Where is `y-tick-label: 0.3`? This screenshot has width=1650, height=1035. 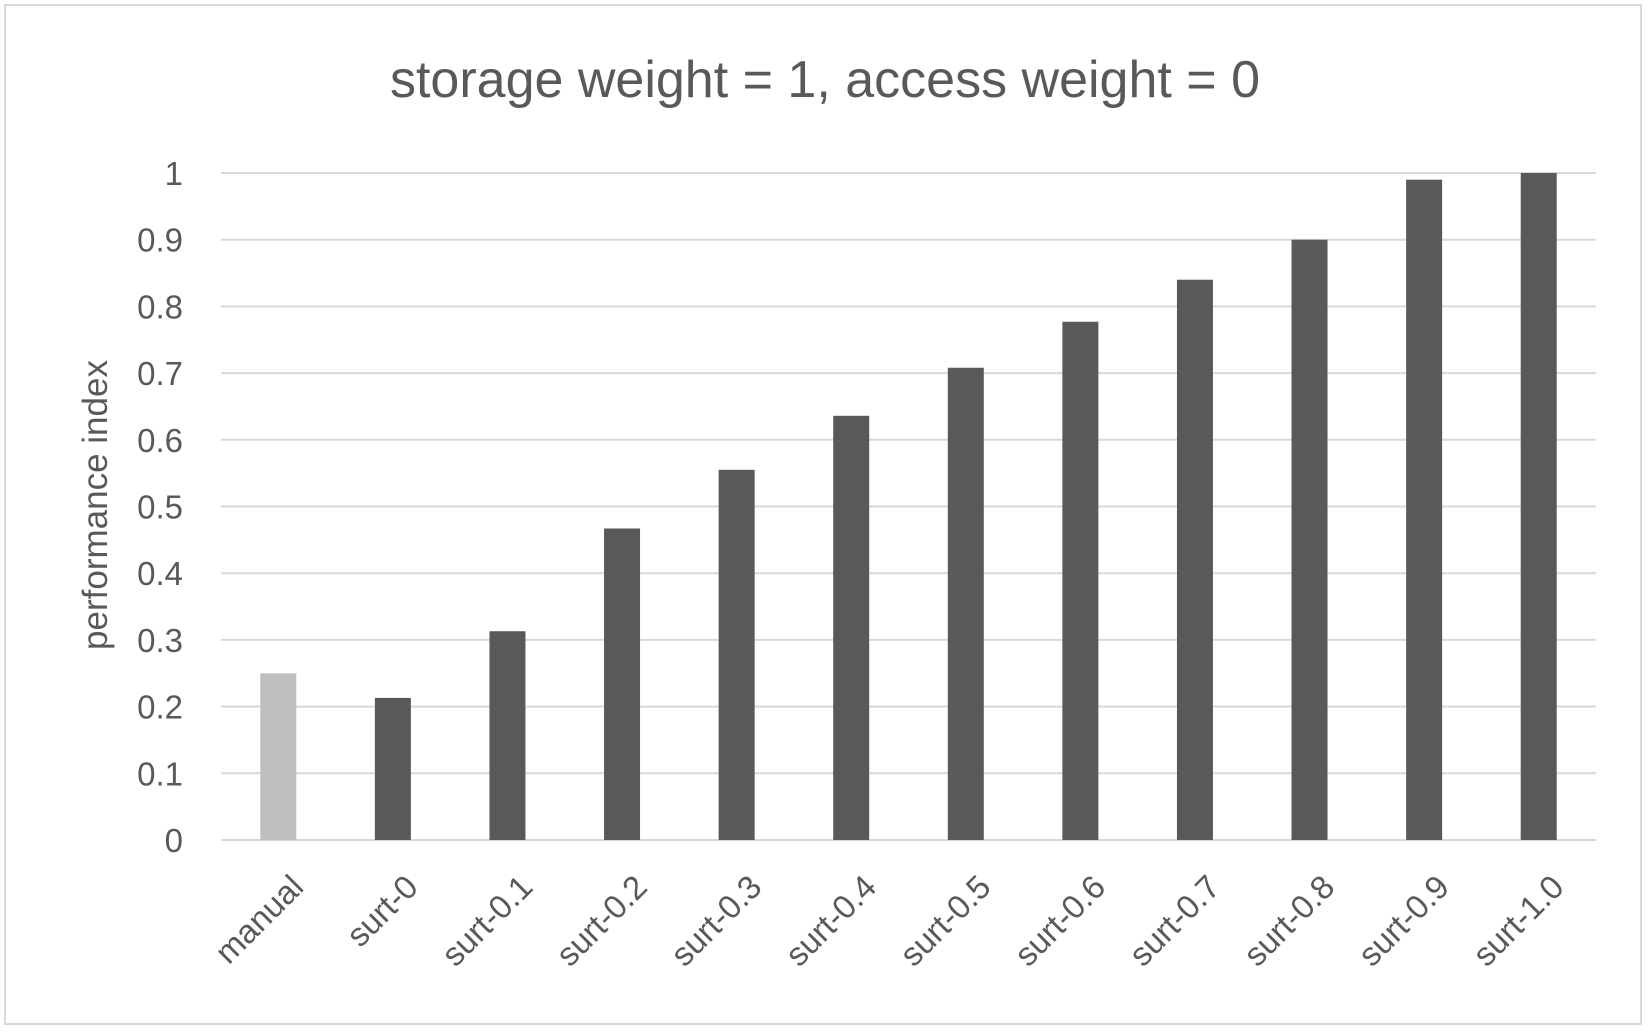 y-tick-label: 0.3 is located at coordinates (160, 640).